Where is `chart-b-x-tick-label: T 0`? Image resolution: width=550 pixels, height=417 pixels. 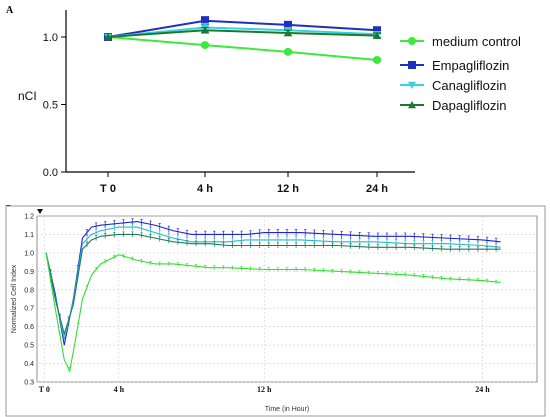 chart-b-x-tick-label: T 0 is located at coordinates (44, 389).